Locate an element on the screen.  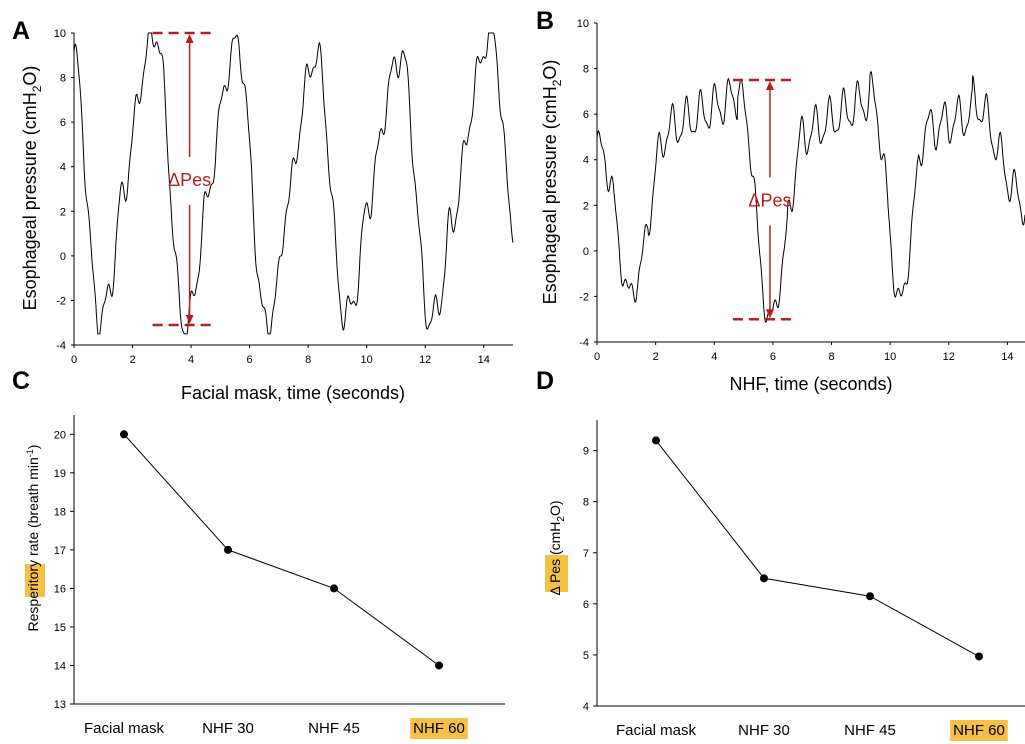
y-axis-title-close: ) is located at coordinates (33, 447).